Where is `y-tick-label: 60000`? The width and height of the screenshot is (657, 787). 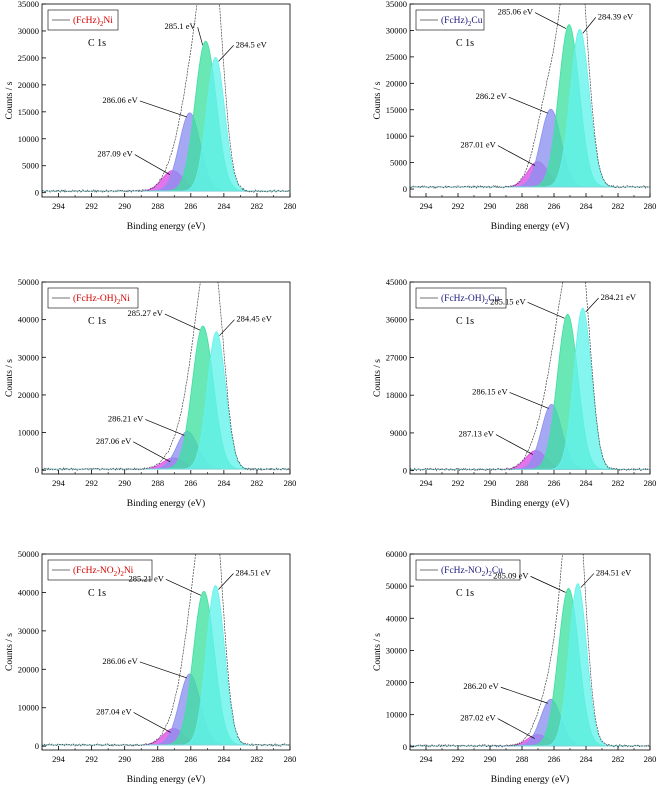 y-tick-label: 60000 is located at coordinates (396, 554).